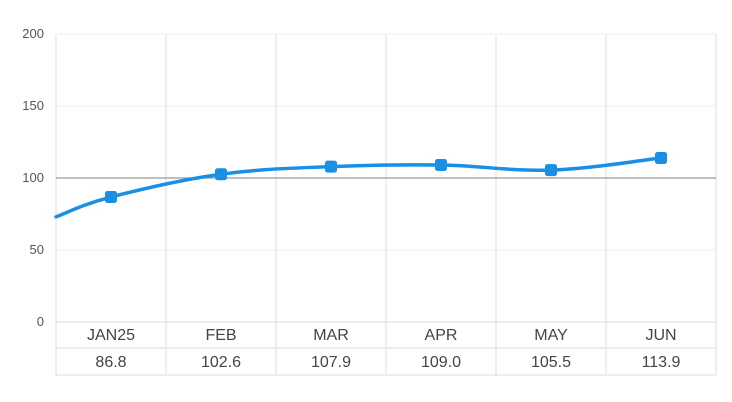 The width and height of the screenshot is (732, 402). What do you see at coordinates (110, 362) in the screenshot?
I see `table-value-cell: 86.8` at bounding box center [110, 362].